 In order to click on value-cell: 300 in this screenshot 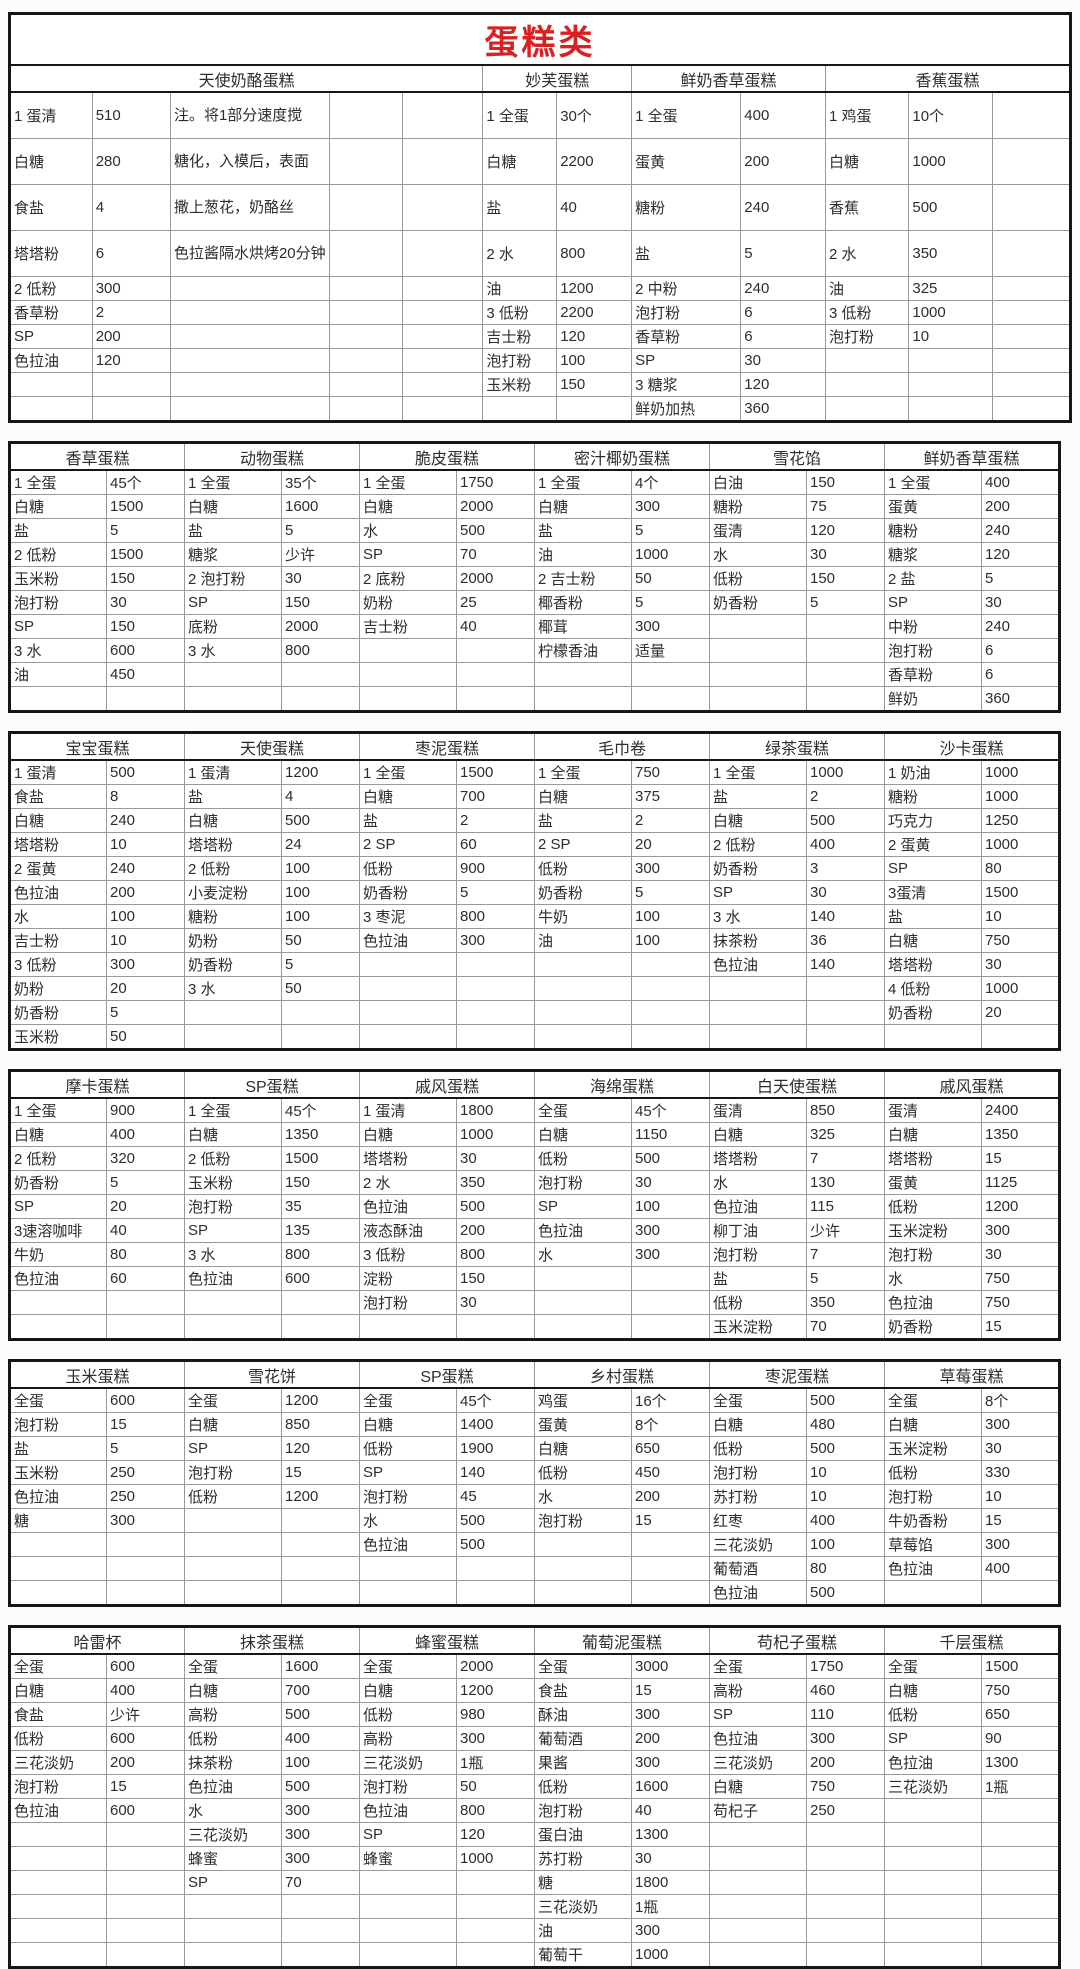, I will do `click(670, 1230)`.